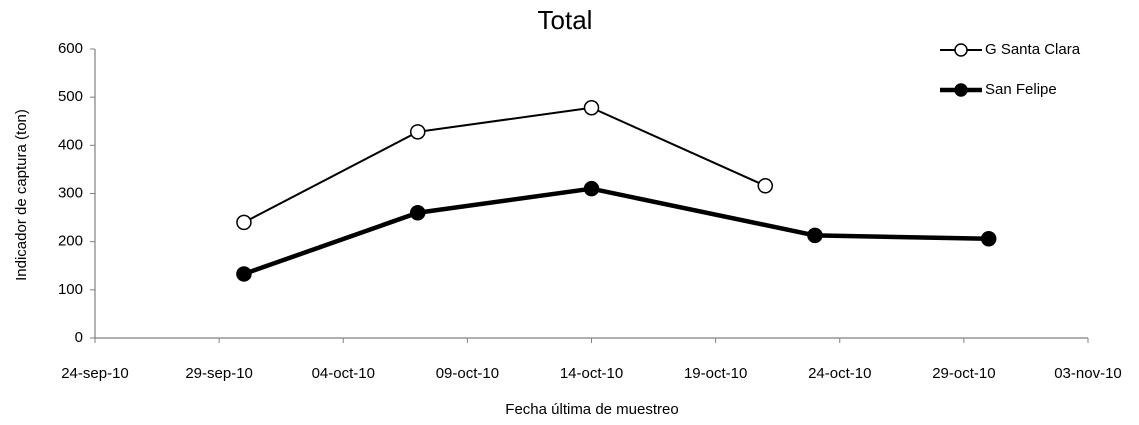 This screenshot has height=425, width=1139. Describe the element at coordinates (1021, 89) in the screenshot. I see `legend-label: San Felipe` at that location.